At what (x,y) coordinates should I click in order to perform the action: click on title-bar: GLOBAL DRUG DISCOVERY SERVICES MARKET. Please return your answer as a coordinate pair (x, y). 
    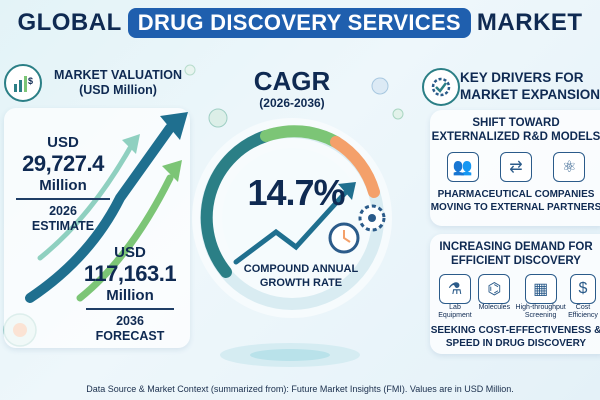
    Looking at the image, I should click on (300, 23).